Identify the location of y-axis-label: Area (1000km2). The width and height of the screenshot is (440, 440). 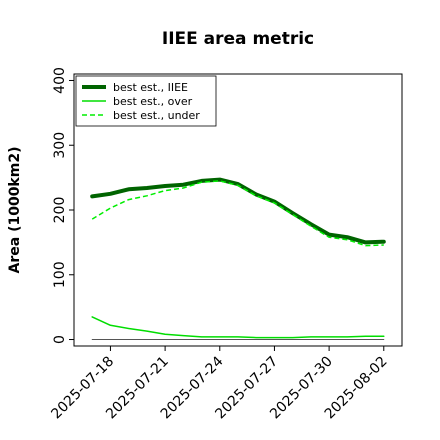
(15, 210).